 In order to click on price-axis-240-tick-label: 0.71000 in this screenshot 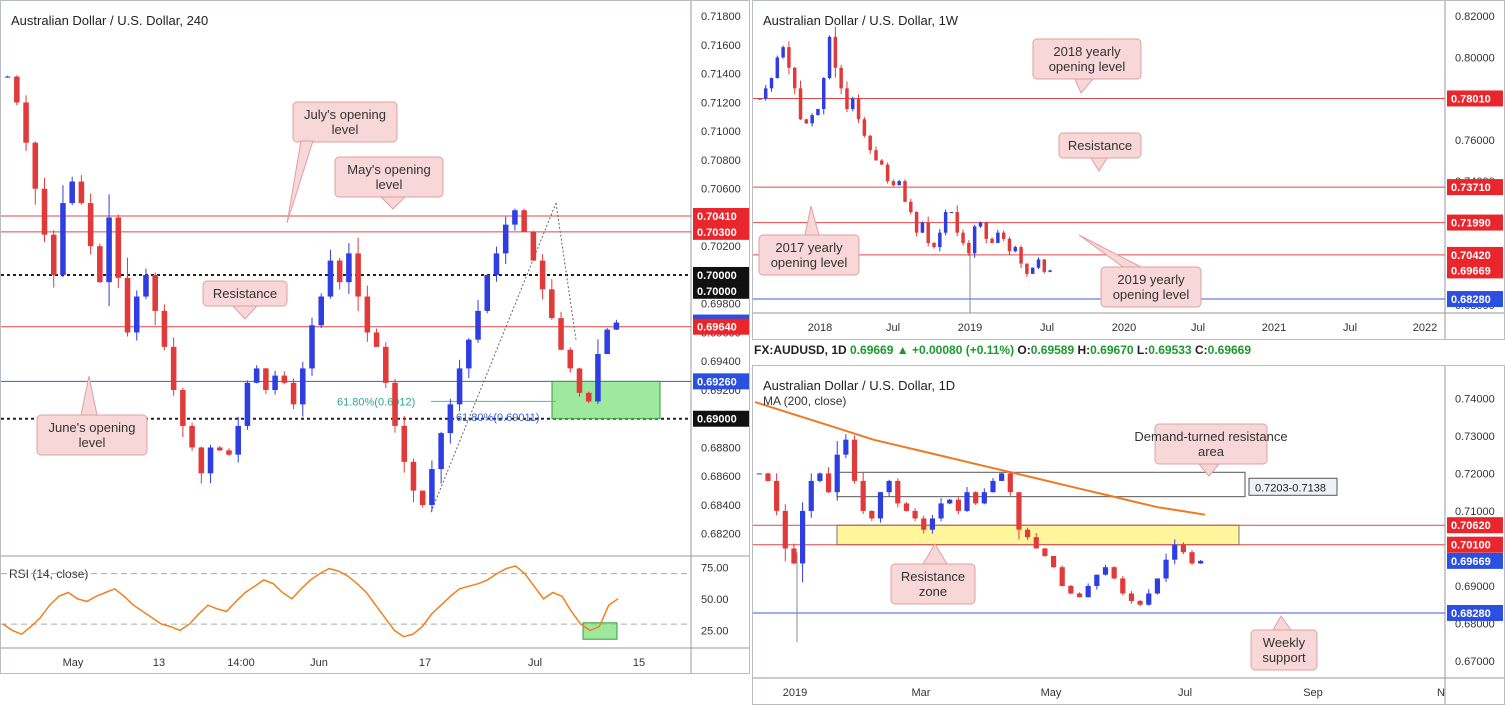, I will do `click(721, 132)`.